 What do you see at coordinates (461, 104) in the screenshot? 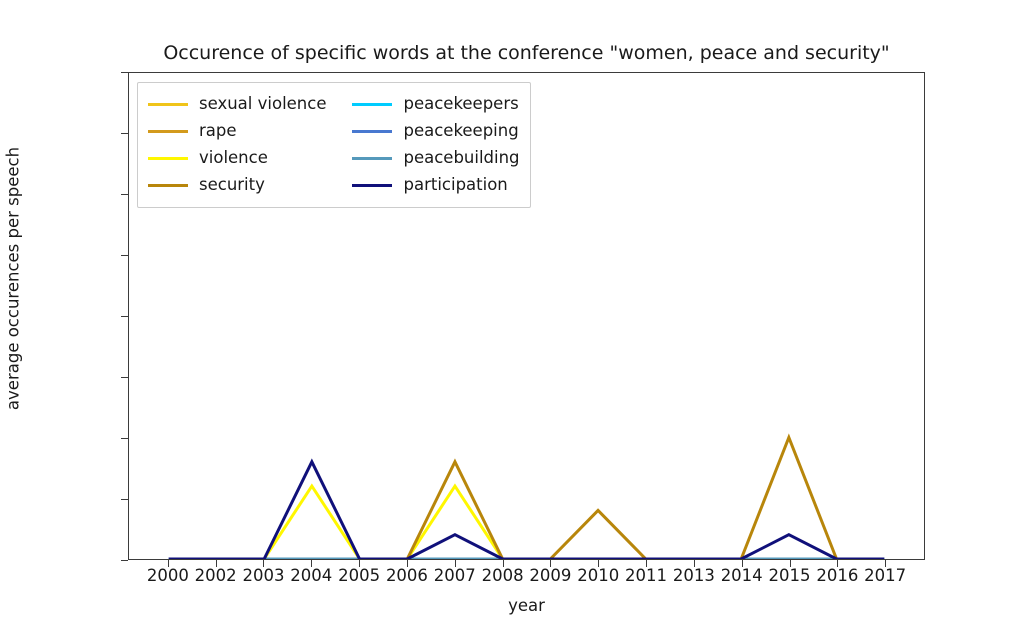
I see `legend-item-label: peacekeepers` at bounding box center [461, 104].